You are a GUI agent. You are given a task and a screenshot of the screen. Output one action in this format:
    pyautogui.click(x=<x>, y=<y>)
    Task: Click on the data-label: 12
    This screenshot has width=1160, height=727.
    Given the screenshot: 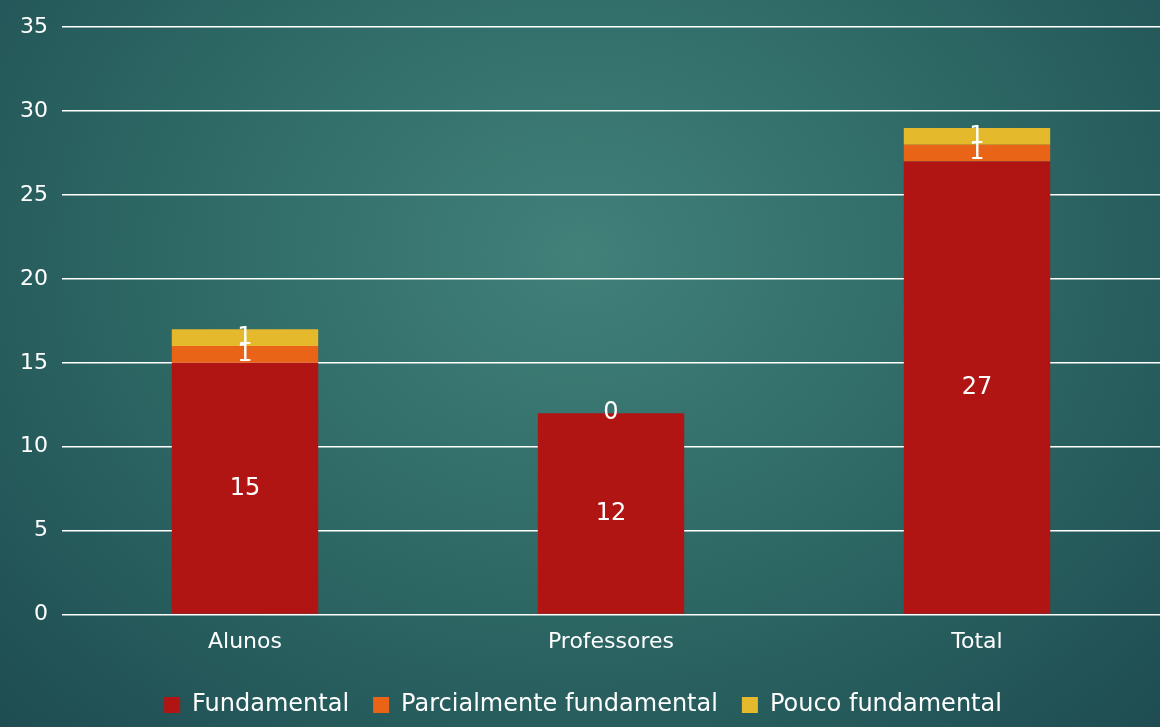 What is the action you would take?
    pyautogui.click(x=611, y=511)
    